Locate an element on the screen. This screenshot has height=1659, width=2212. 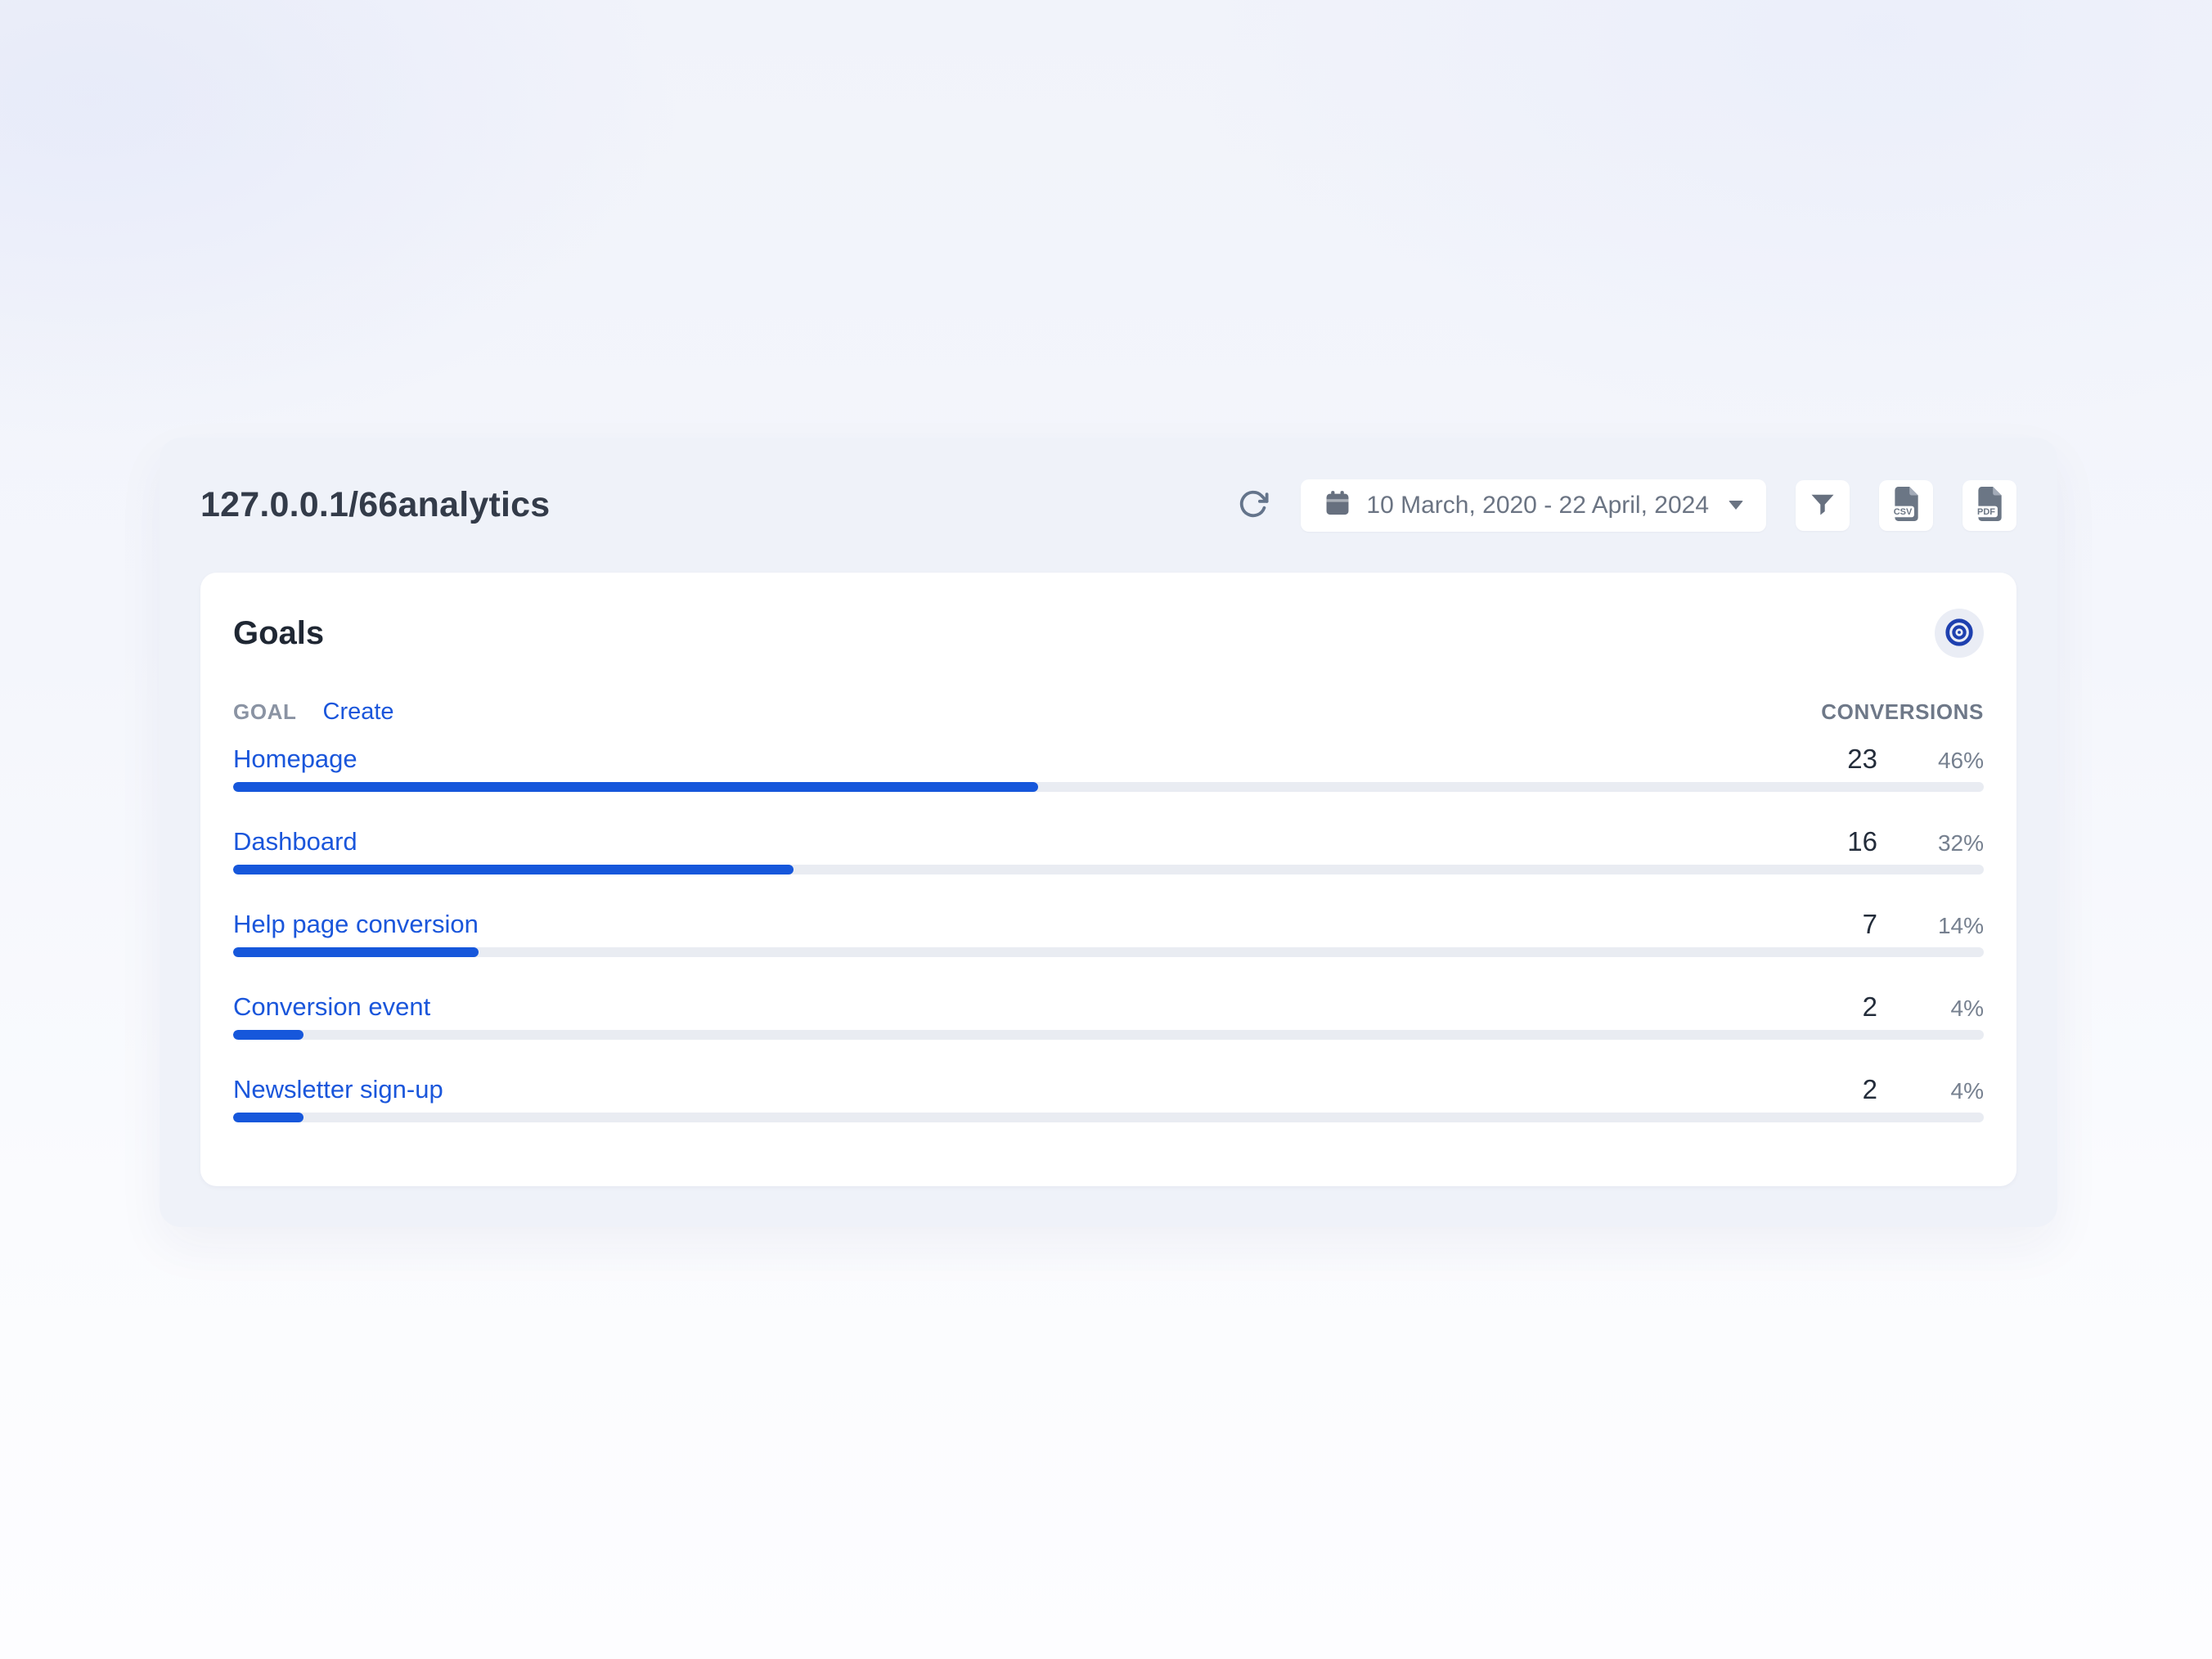
goals-table-header: GOAL Create CONVERSIONS is located at coordinates (1108, 712).